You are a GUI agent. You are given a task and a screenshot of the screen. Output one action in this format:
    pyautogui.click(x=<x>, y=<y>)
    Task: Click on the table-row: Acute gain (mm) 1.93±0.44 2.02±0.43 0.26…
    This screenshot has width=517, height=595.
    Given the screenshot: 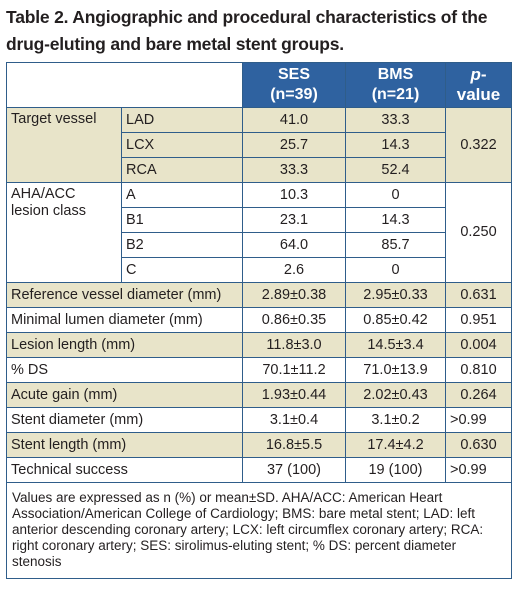 What is the action you would take?
    pyautogui.click(x=259, y=395)
    